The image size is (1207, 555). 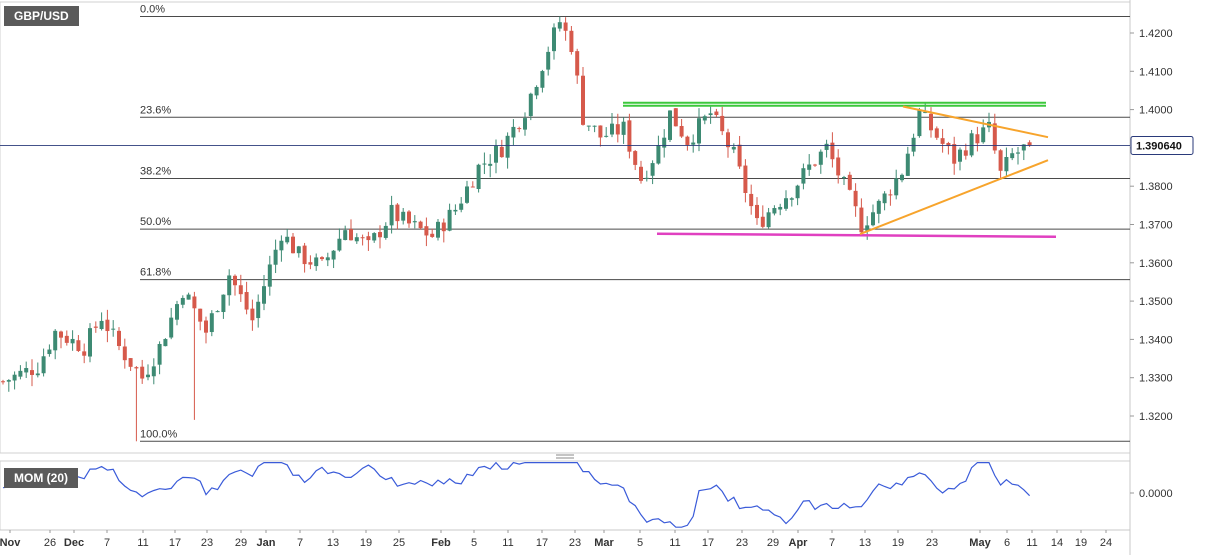 I want to click on momentum-tick-label: 0.0000, so click(x=1156, y=494).